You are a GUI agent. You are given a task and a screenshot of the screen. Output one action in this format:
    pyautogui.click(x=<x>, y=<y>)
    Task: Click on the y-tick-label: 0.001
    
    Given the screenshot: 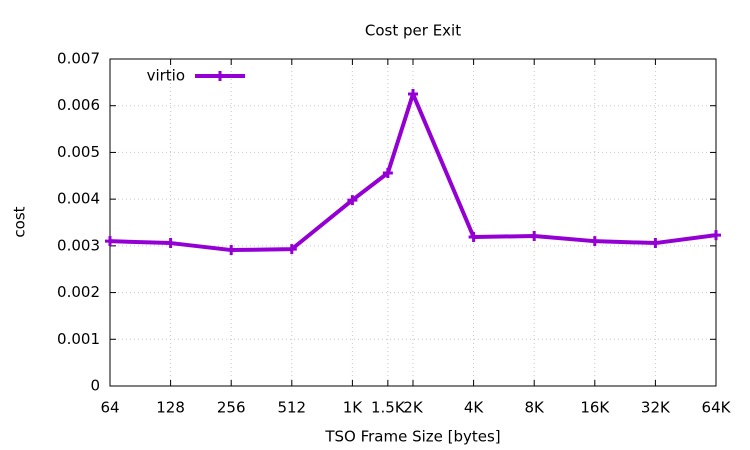 What is the action you would take?
    pyautogui.click(x=78, y=339)
    